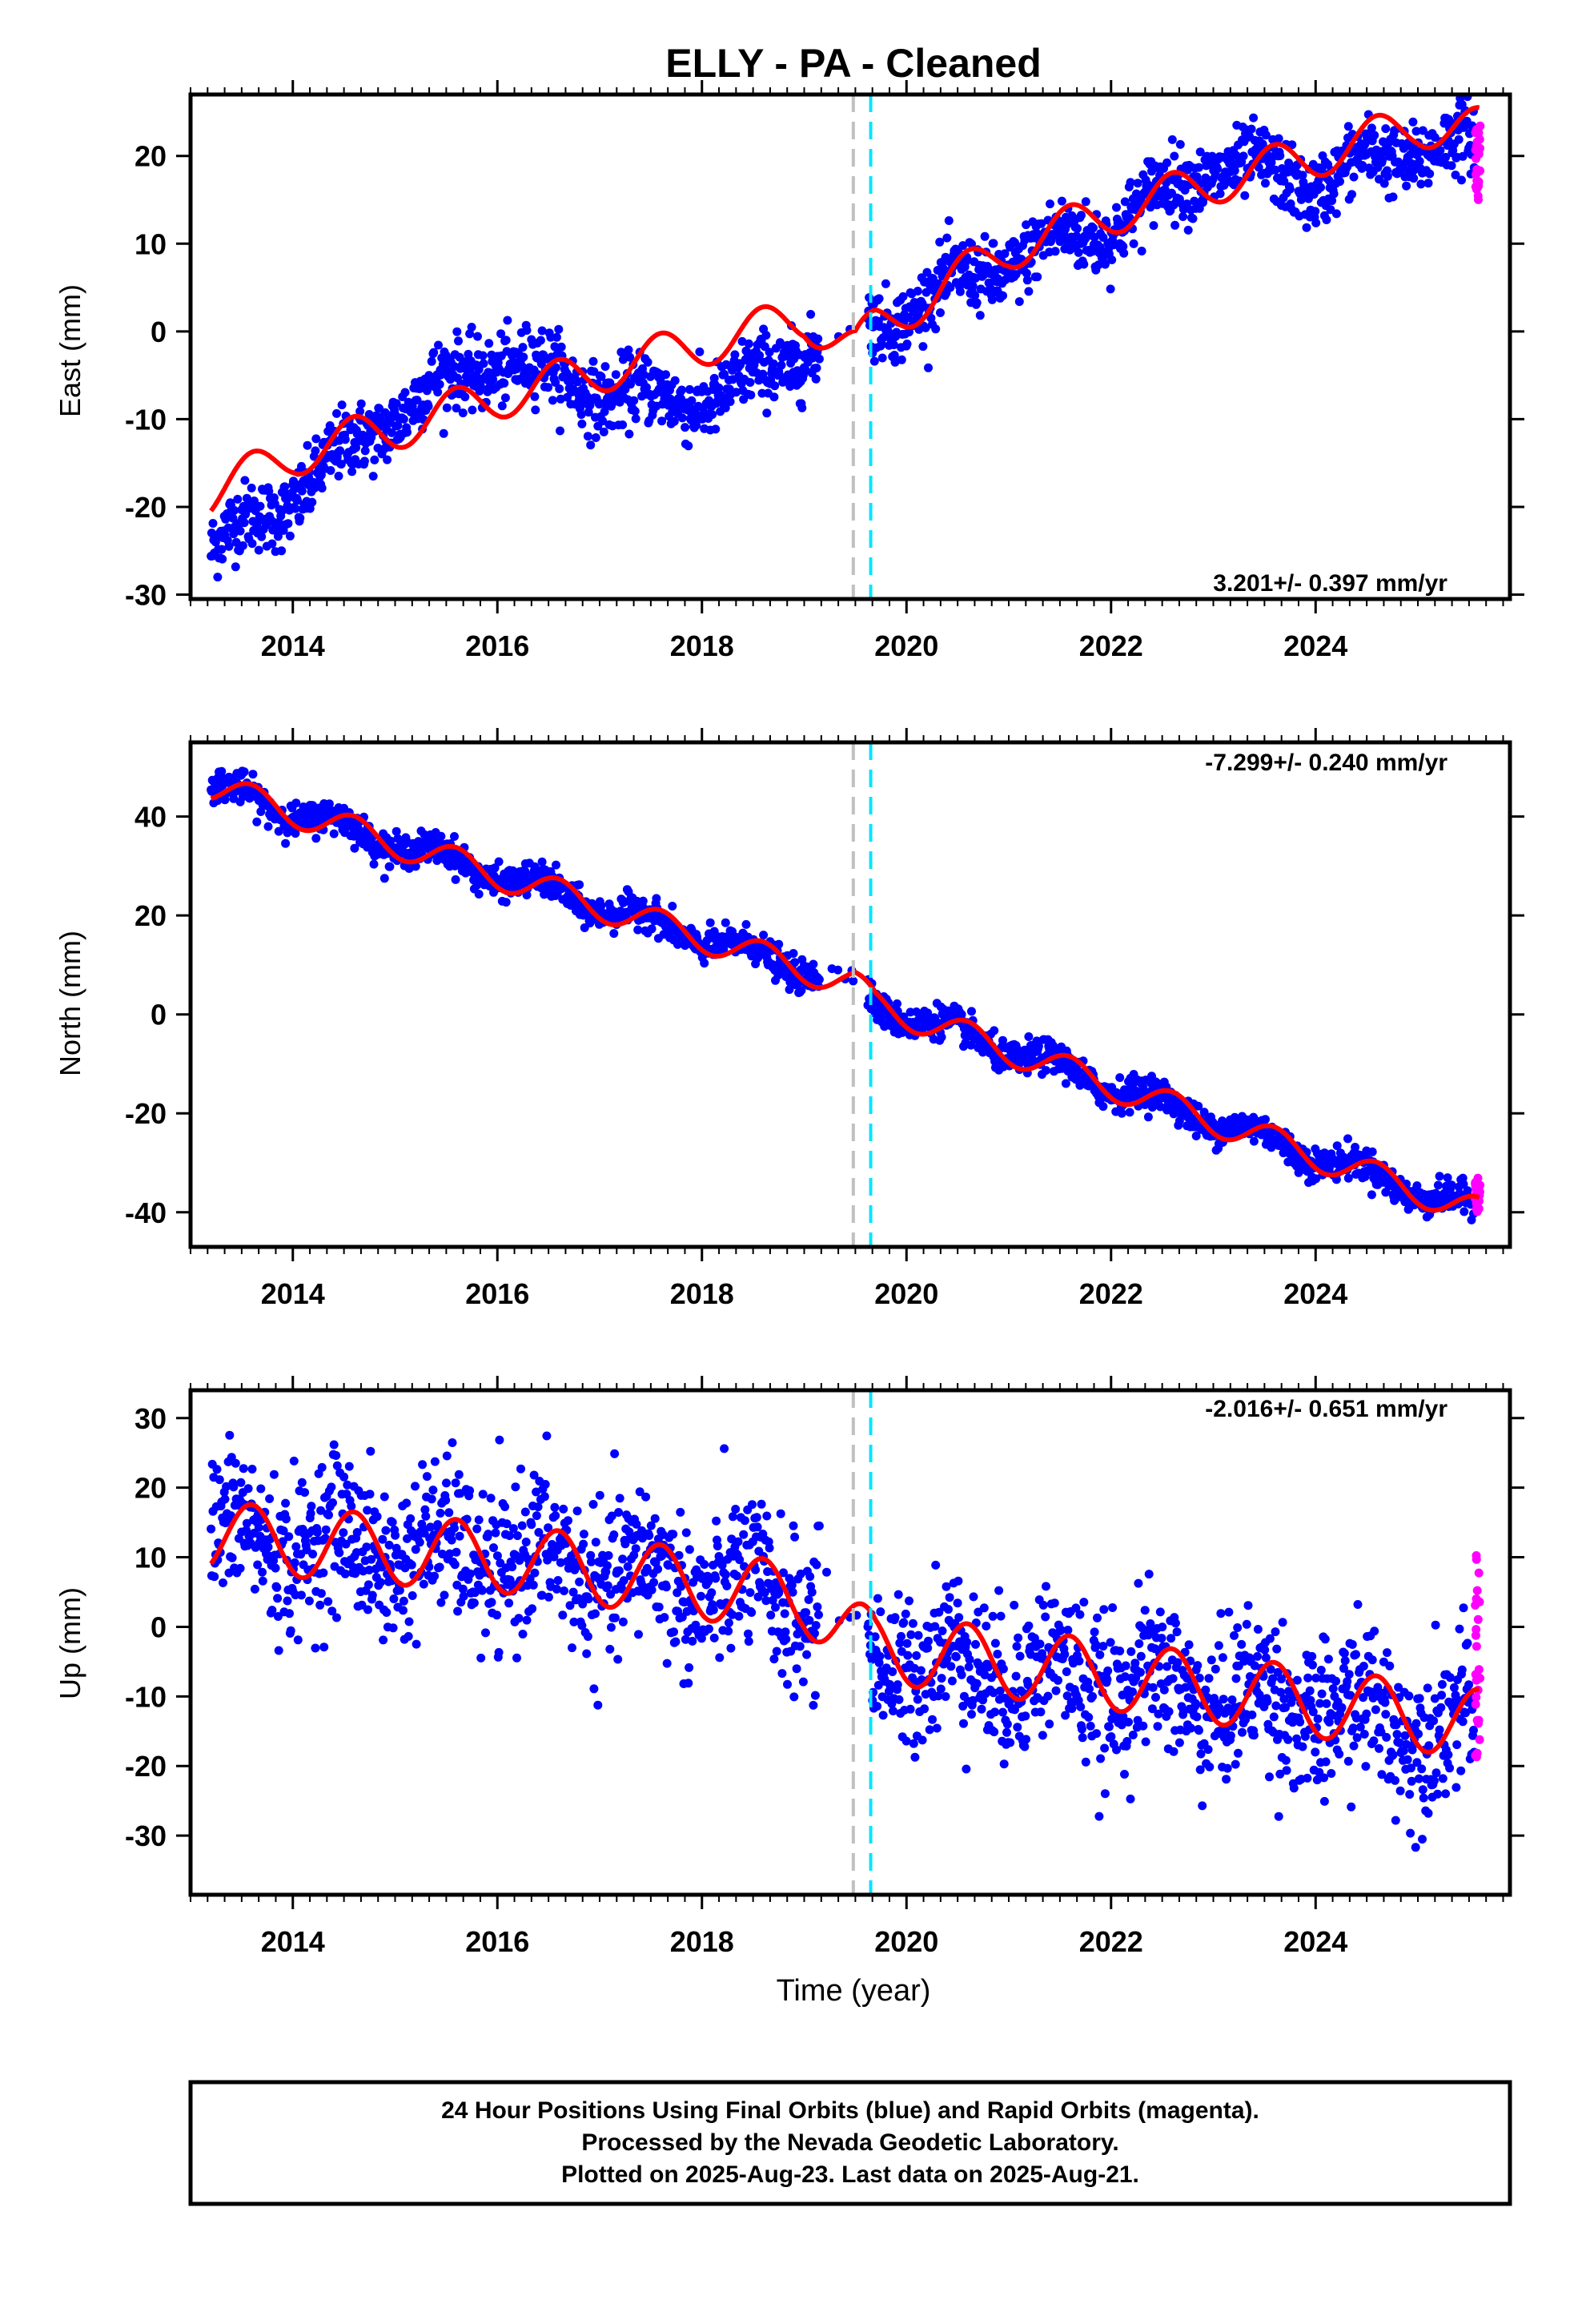 The height and width of the screenshot is (2324, 1582). I want to click on north-y-axis-label: North (mm), so click(70, 1003).